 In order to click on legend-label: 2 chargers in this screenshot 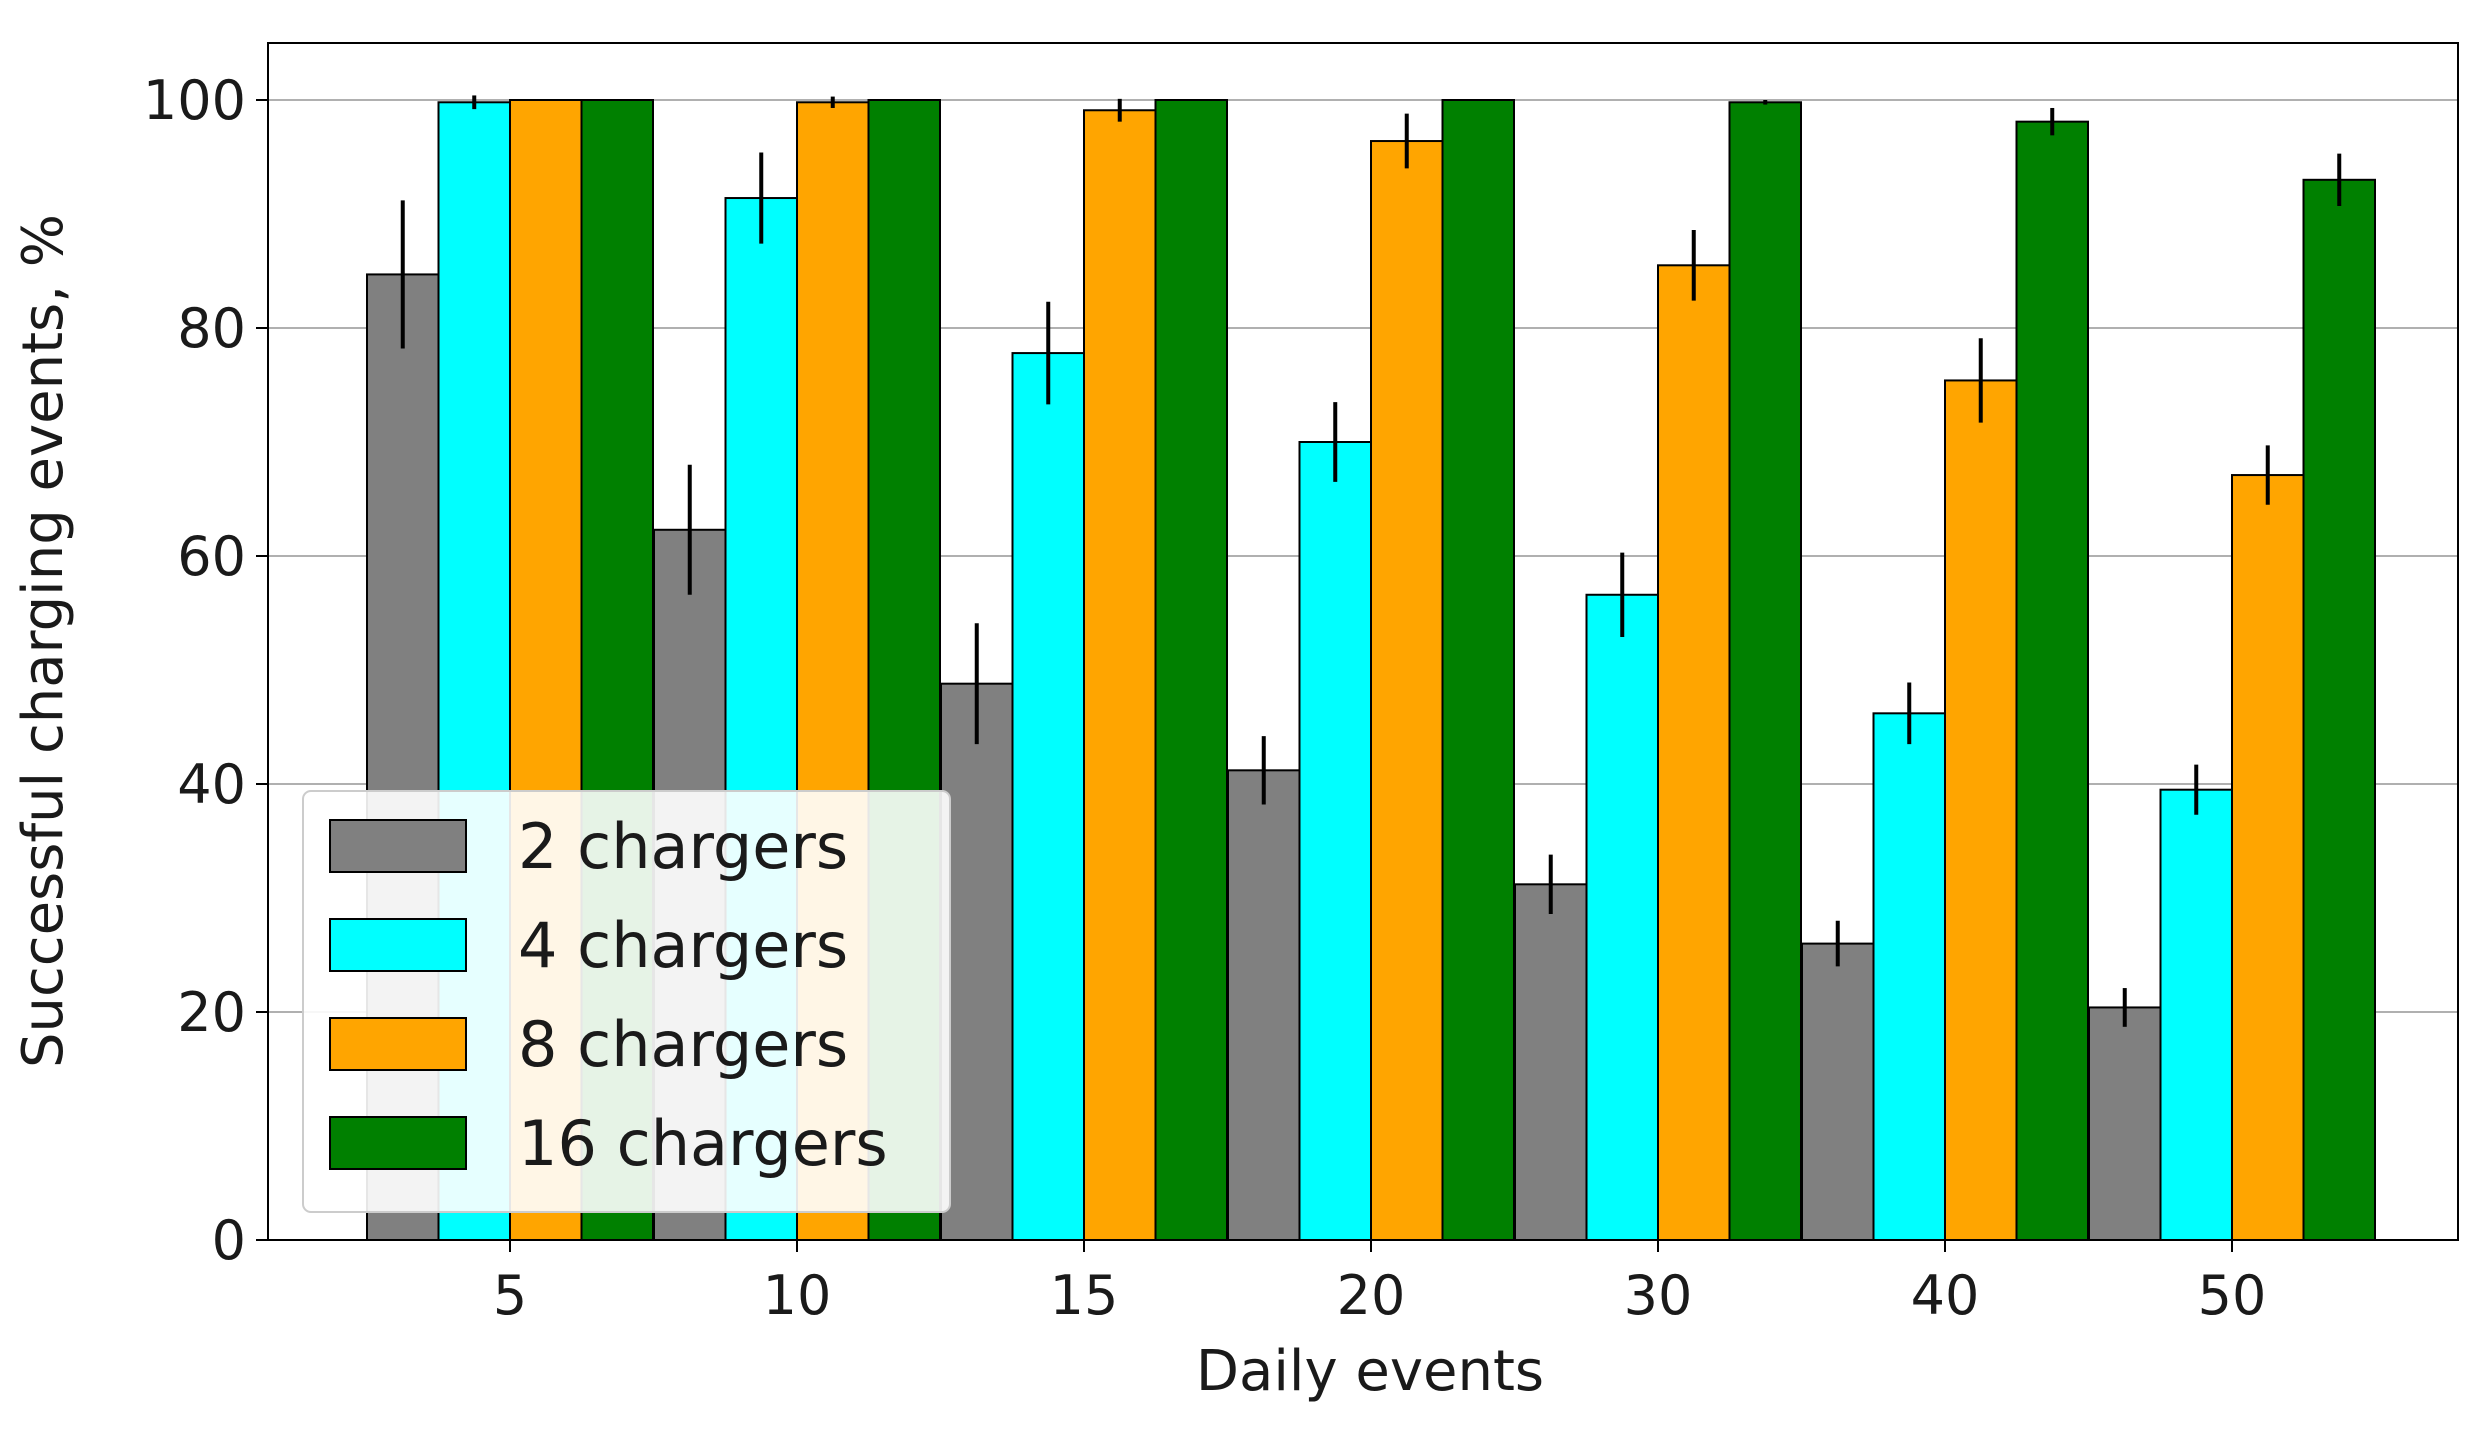, I will do `click(683, 846)`.